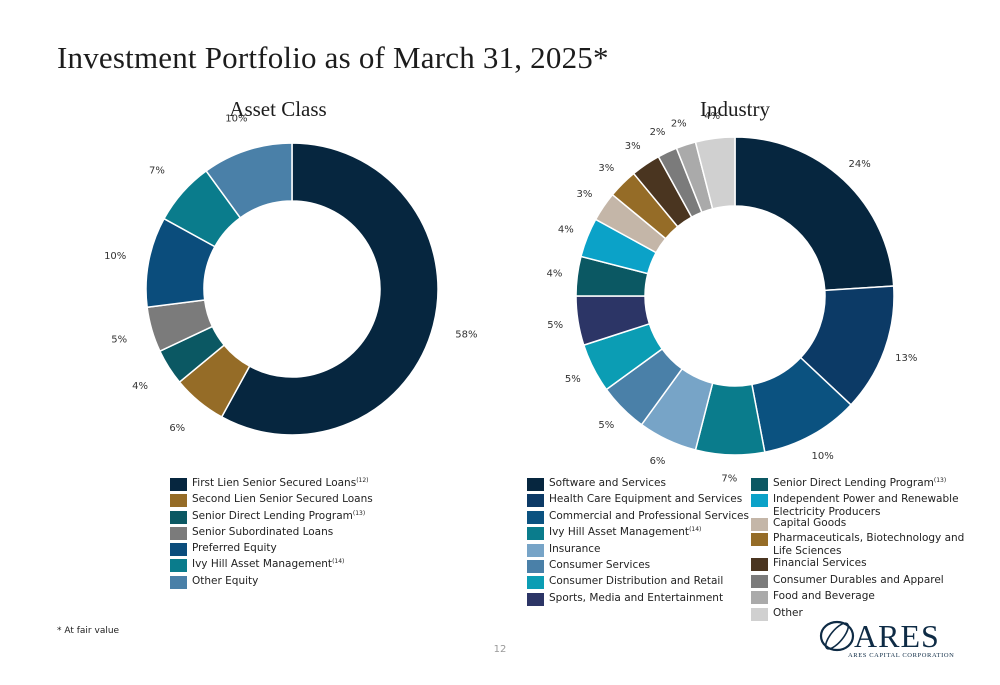  Describe the element at coordinates (679, 123) in the screenshot. I see `industry-data-label-food-and-beverage: 2%` at that location.